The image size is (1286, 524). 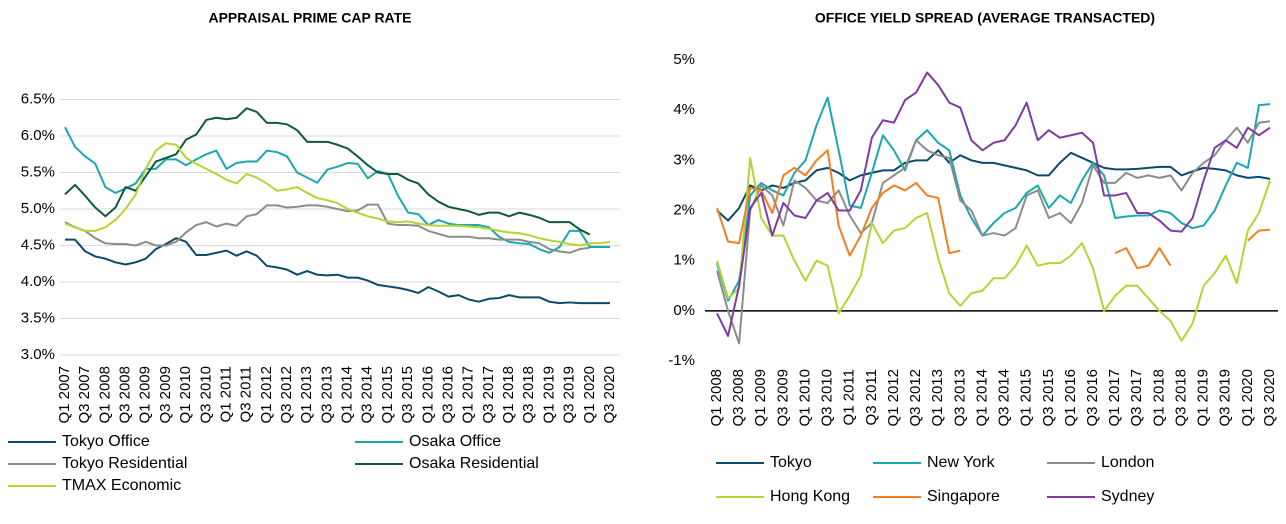 I want to click on legend-label: Tokyo Office, so click(x=106, y=441).